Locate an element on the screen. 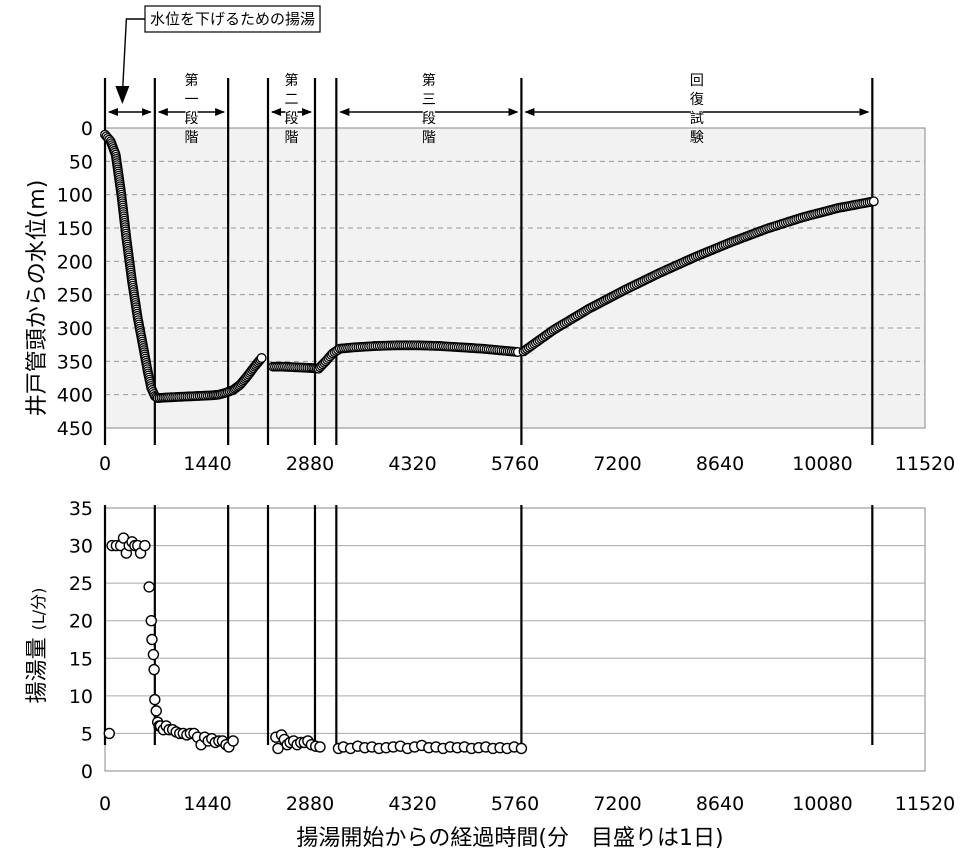  water-level-x-tick-label: 5760 is located at coordinates (515, 464).